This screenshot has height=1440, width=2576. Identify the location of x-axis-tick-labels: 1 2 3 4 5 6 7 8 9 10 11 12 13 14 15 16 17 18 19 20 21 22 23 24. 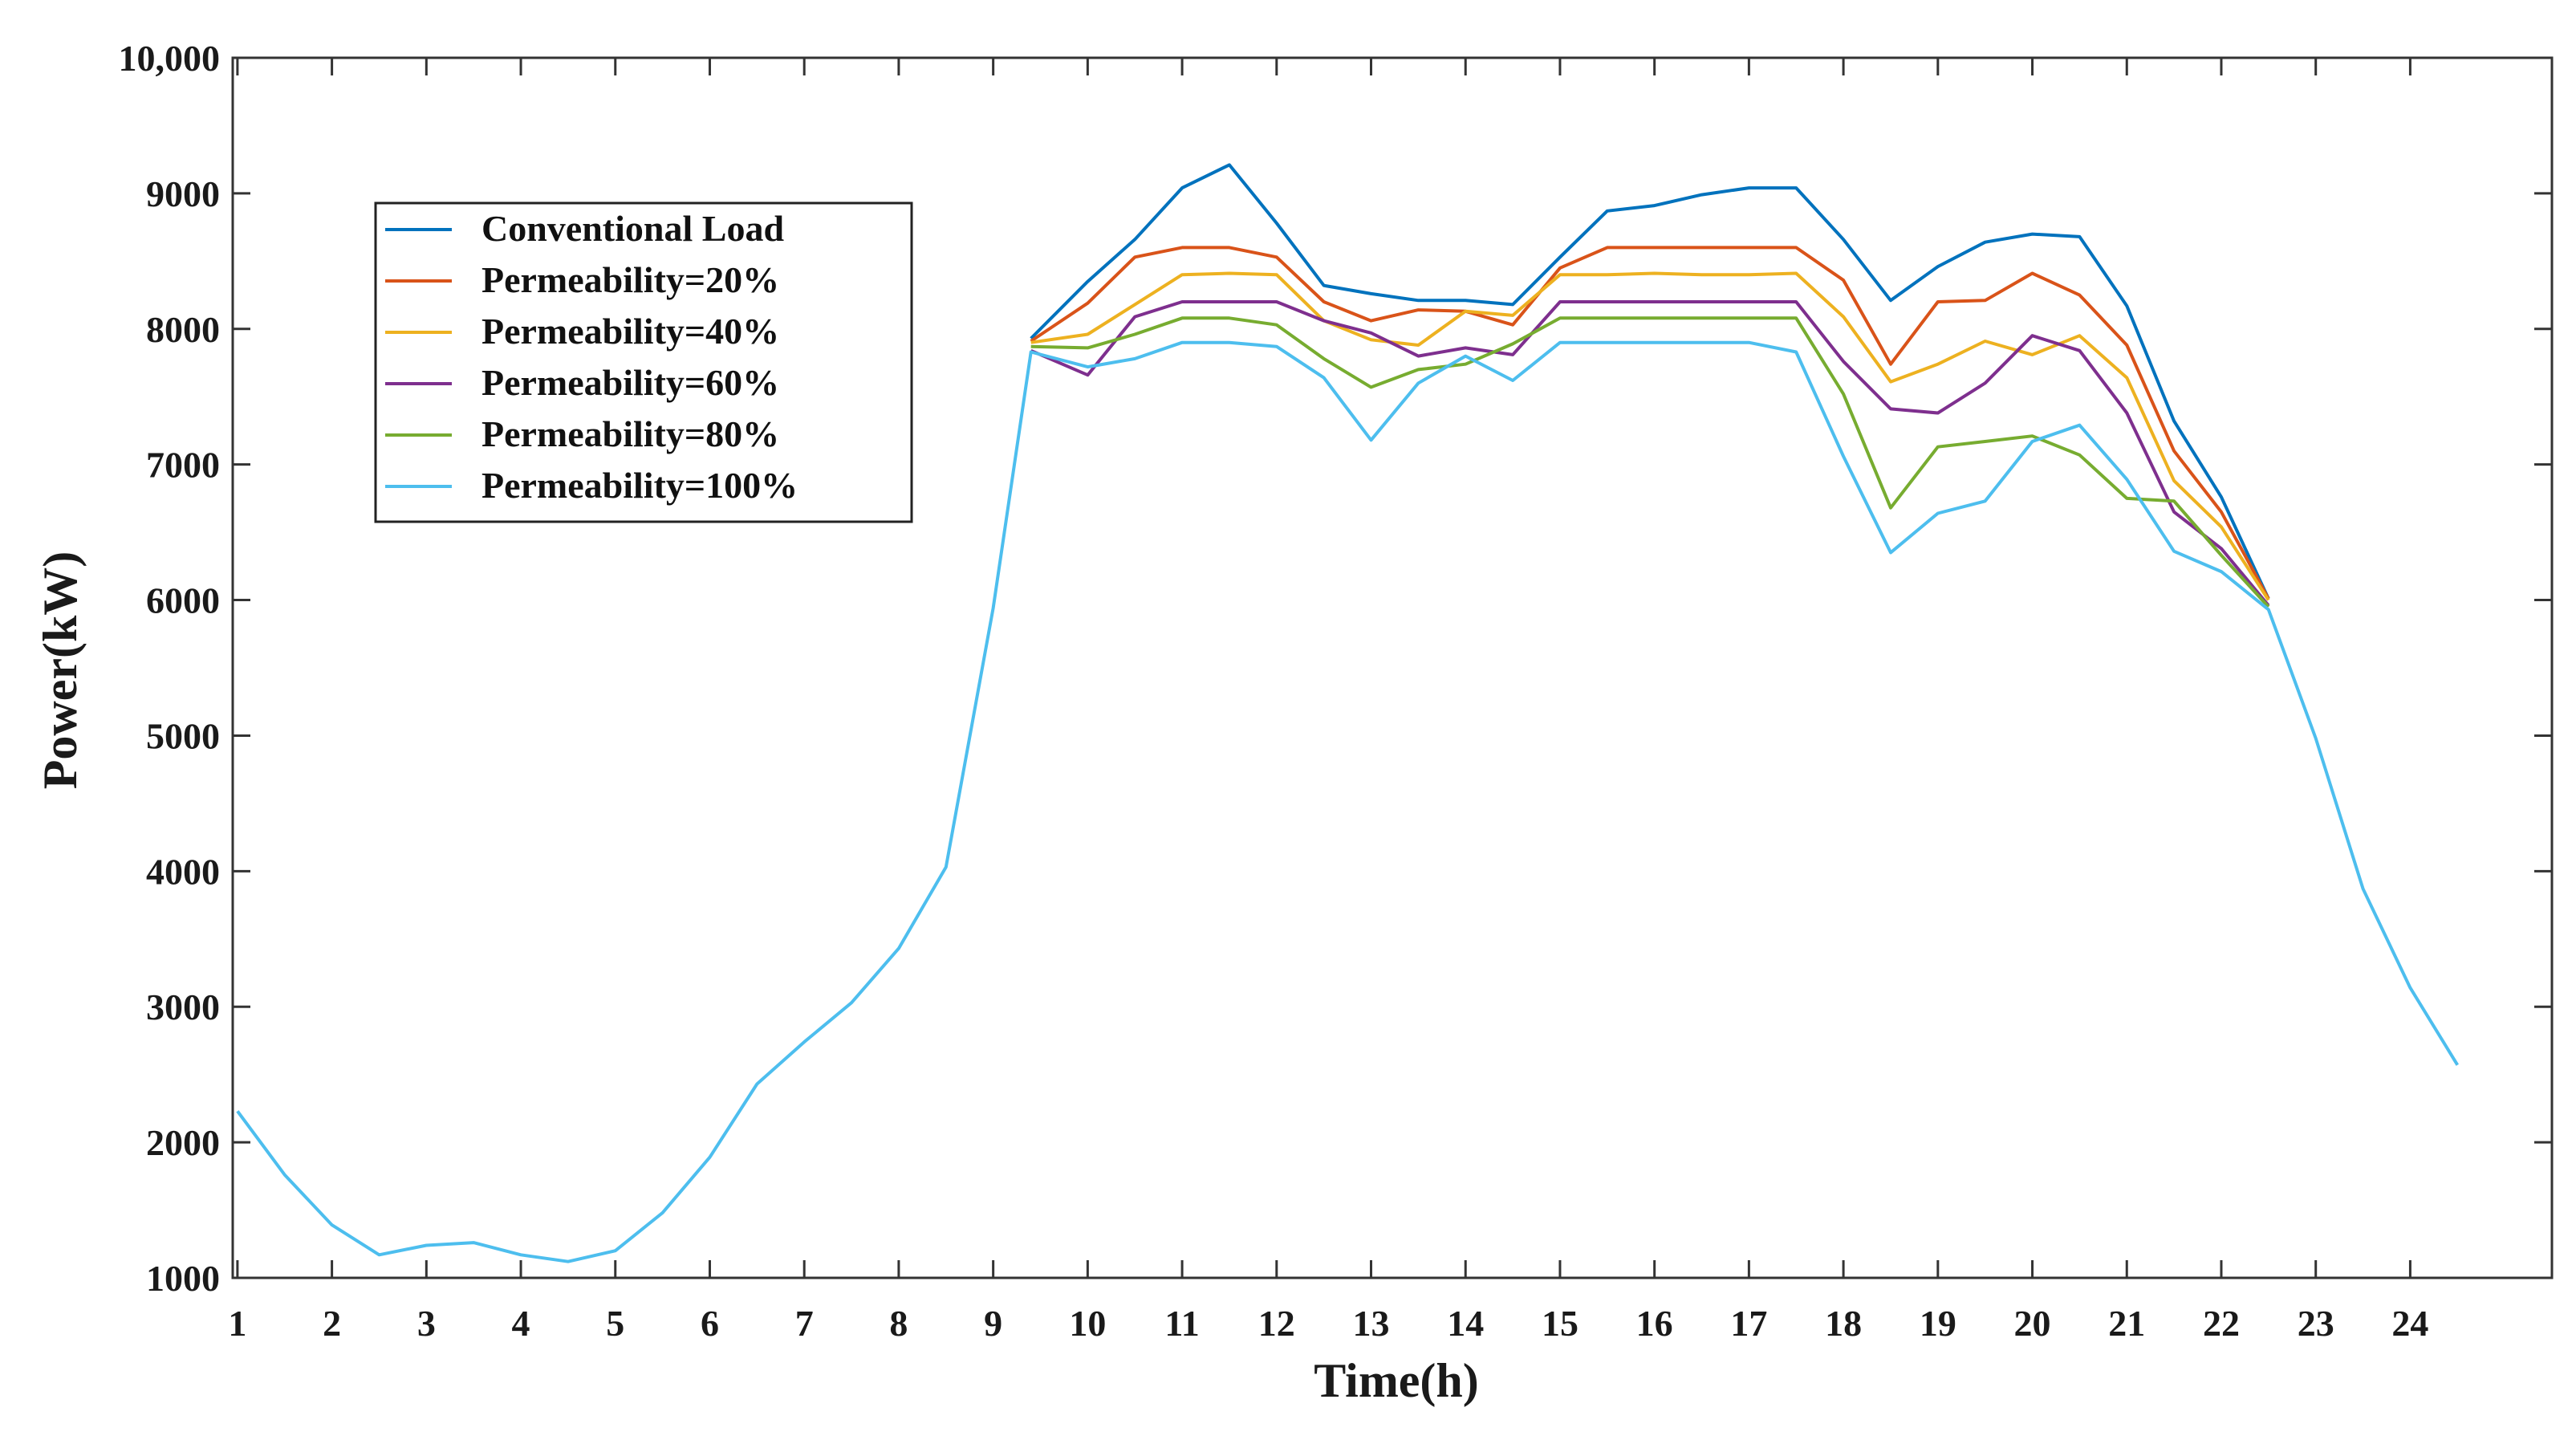
(1328, 1323).